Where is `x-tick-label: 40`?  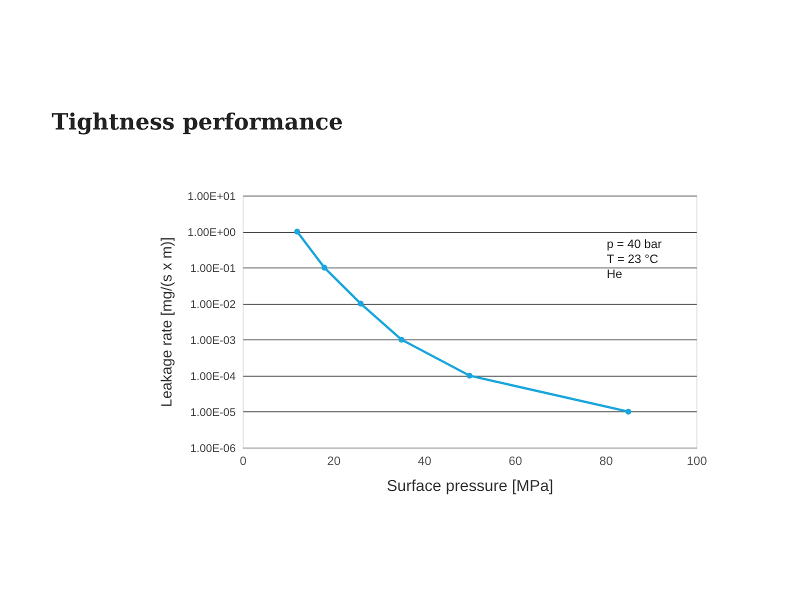 x-tick-label: 40 is located at coordinates (425, 461).